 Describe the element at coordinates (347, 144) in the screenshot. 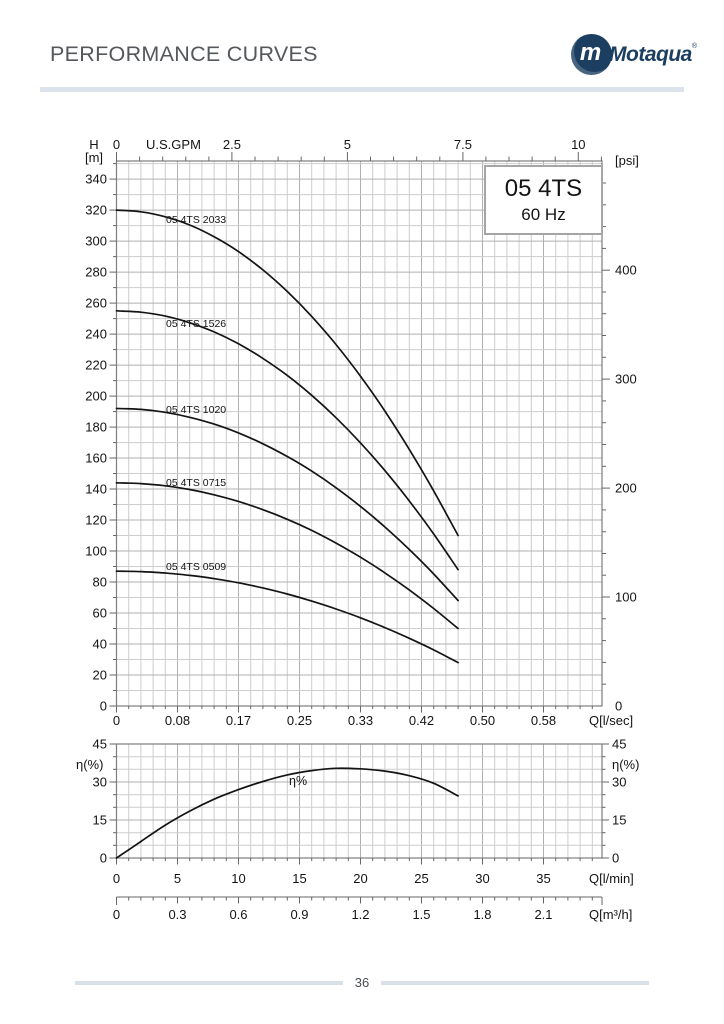

I see `gpm-tick-label: 5` at that location.